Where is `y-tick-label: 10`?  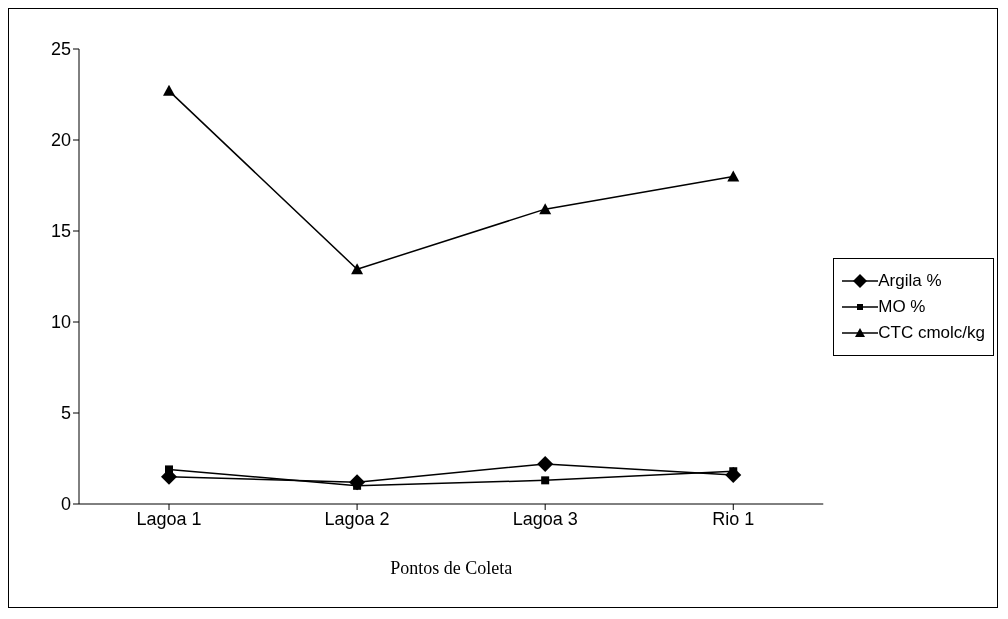 y-tick-label: 10 is located at coordinates (60, 322).